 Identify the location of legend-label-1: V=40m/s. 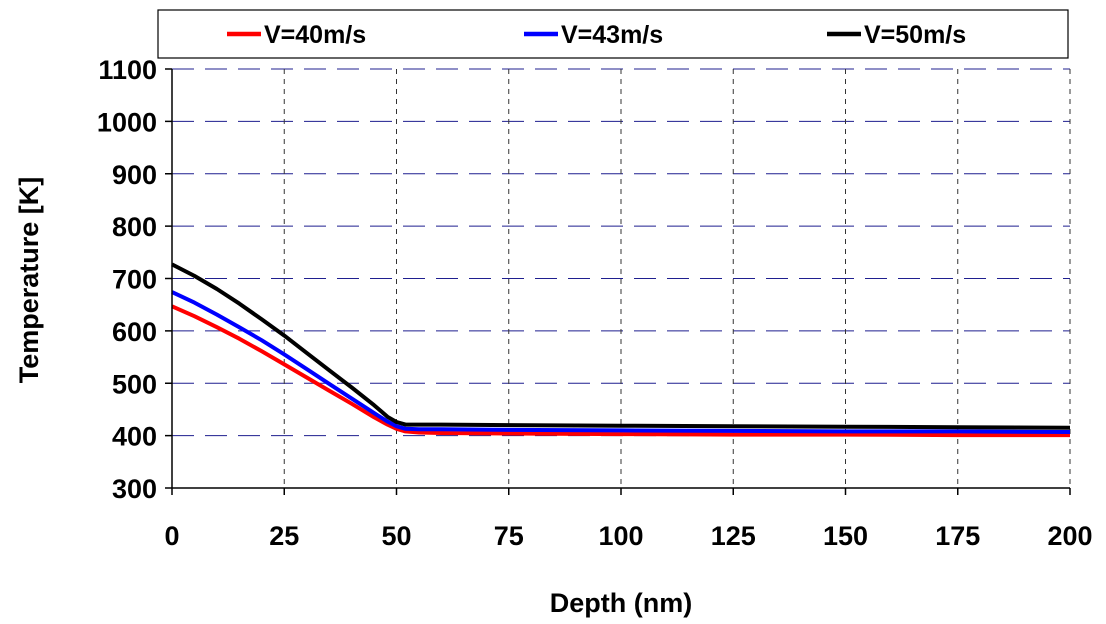
(315, 35).